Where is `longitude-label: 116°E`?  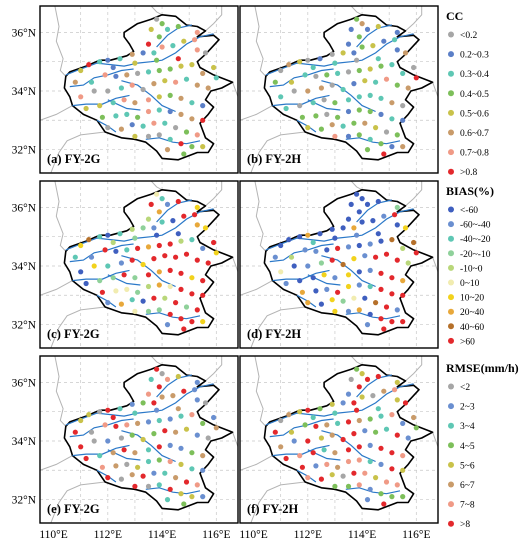
longitude-label: 116°E is located at coordinates (216, 535).